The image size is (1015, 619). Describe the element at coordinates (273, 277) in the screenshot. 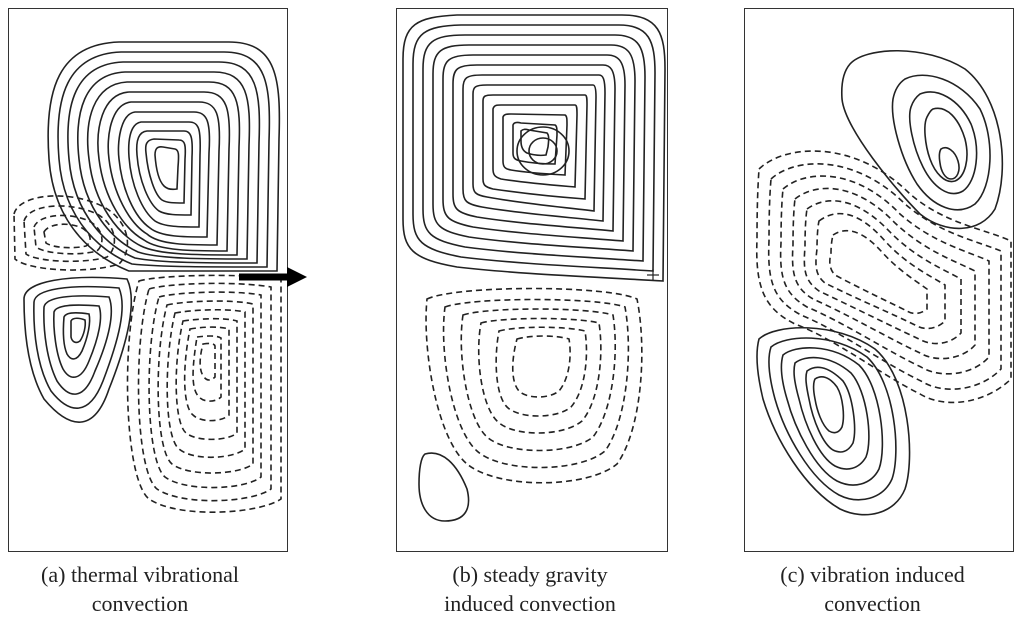

I see `panel-a-velocity-arrow` at that location.